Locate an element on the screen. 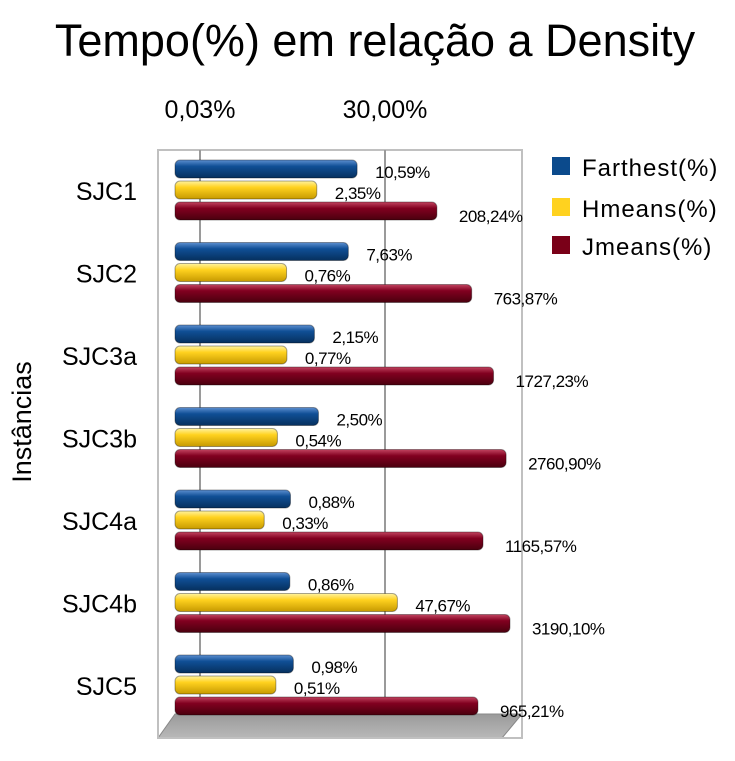 The height and width of the screenshot is (761, 735). bar-farthest-sjc3b is located at coordinates (246, 416).